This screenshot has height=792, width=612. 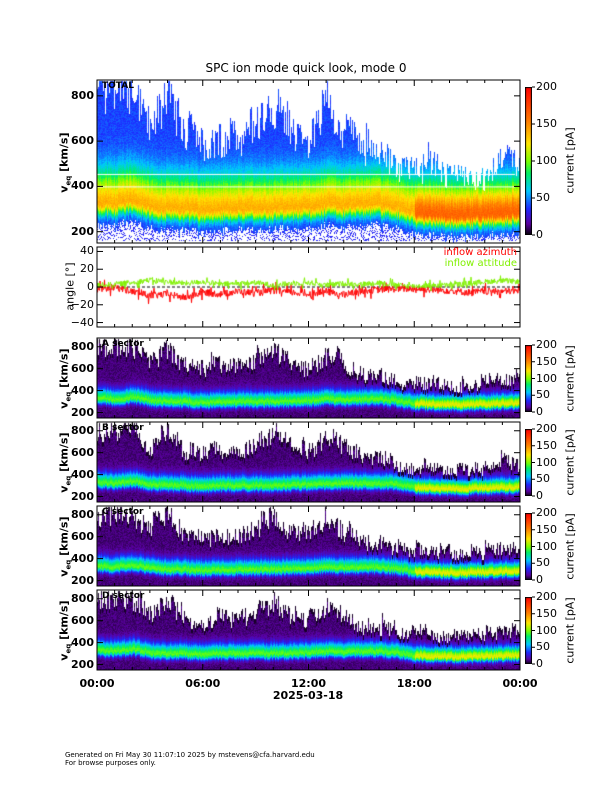 I want to click on x-tick-label: 06:00, so click(x=203, y=683).